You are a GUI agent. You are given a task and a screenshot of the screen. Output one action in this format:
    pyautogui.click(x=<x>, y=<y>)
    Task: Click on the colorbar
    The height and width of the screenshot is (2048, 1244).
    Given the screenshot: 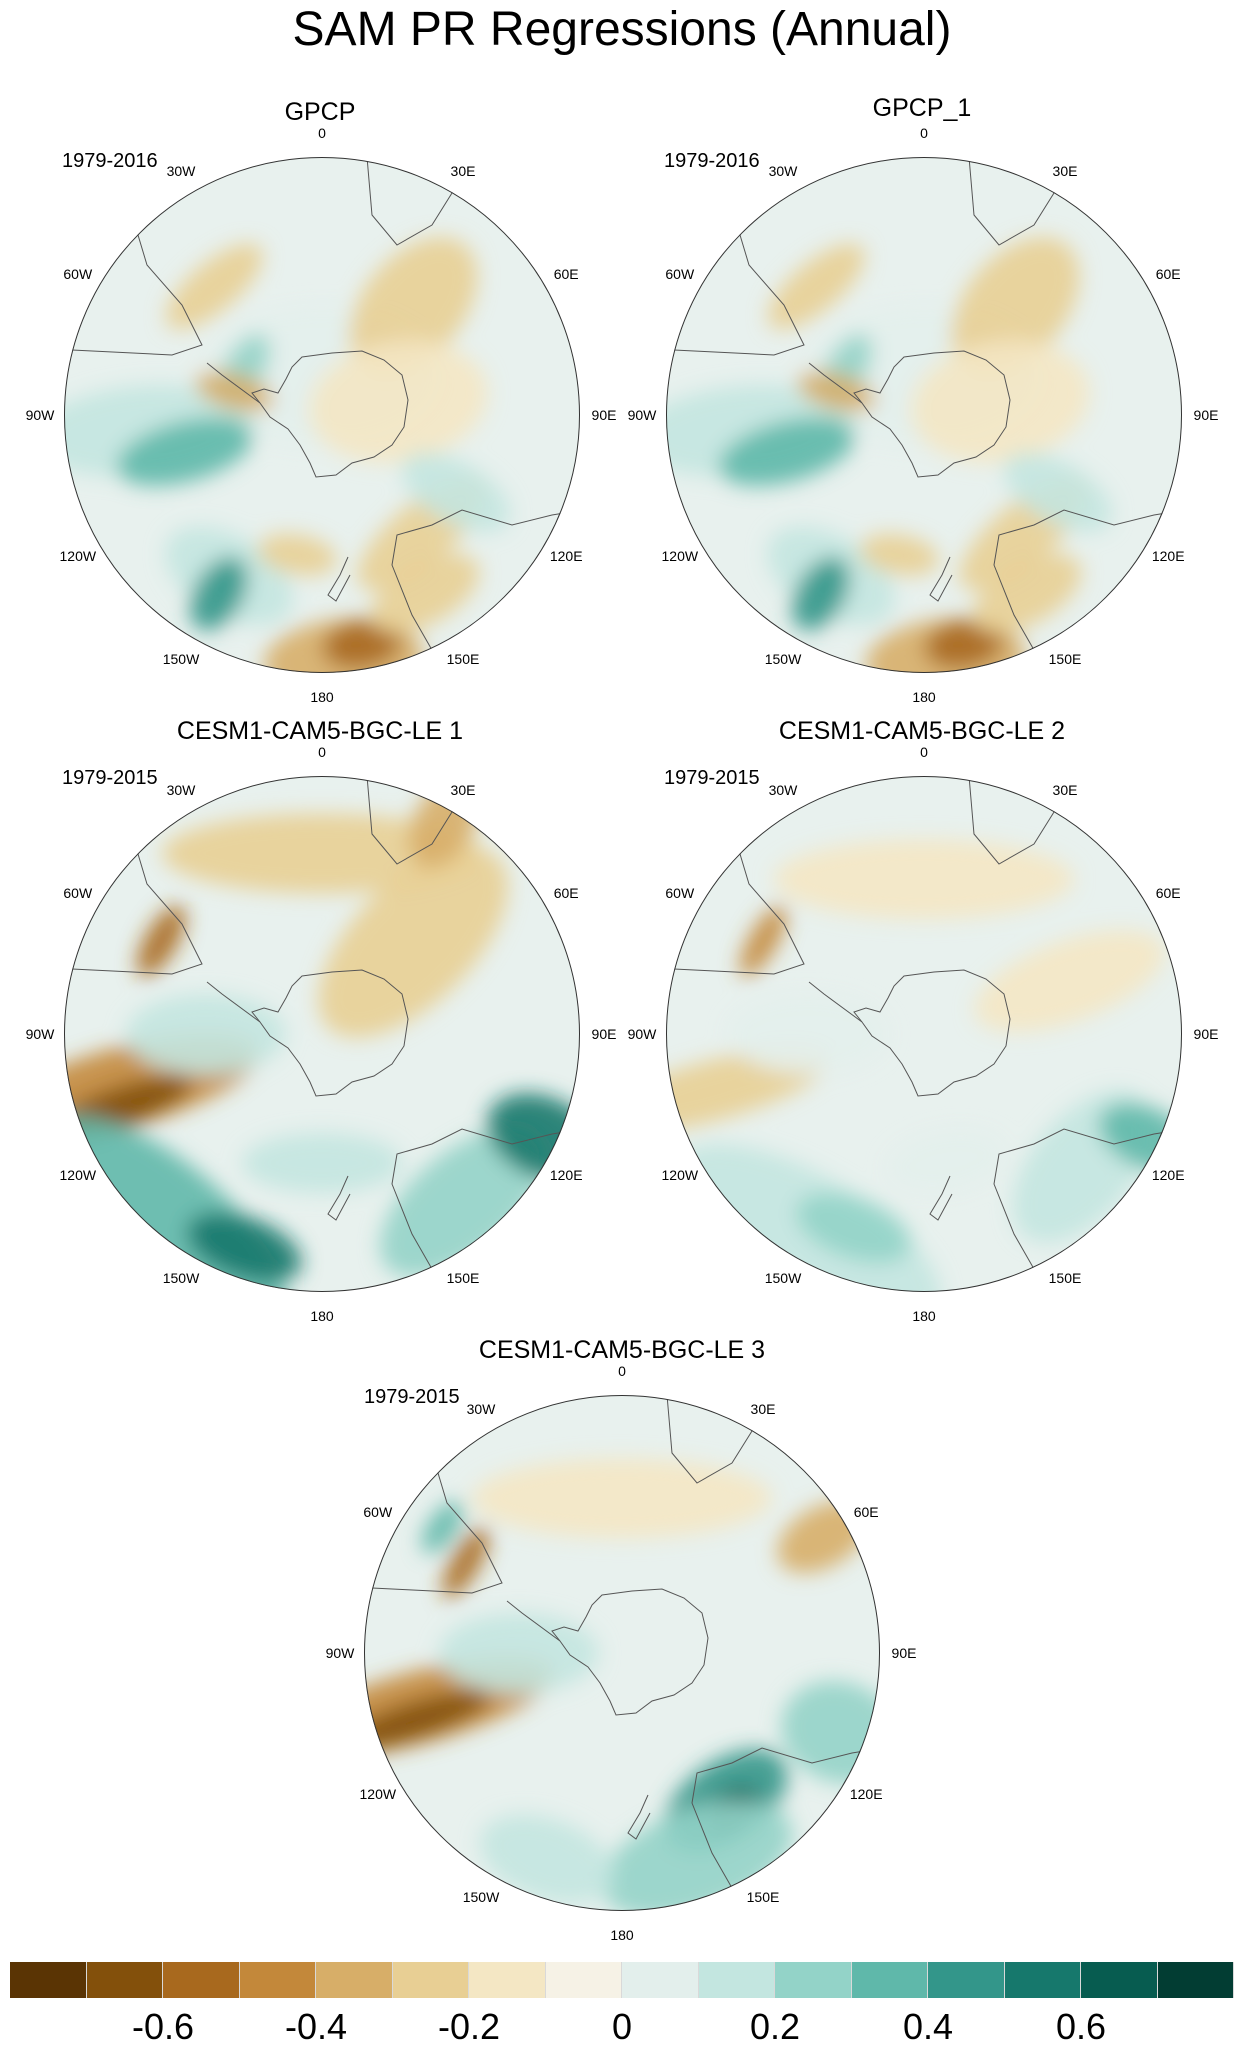 What is the action you would take?
    pyautogui.click(x=622, y=1980)
    